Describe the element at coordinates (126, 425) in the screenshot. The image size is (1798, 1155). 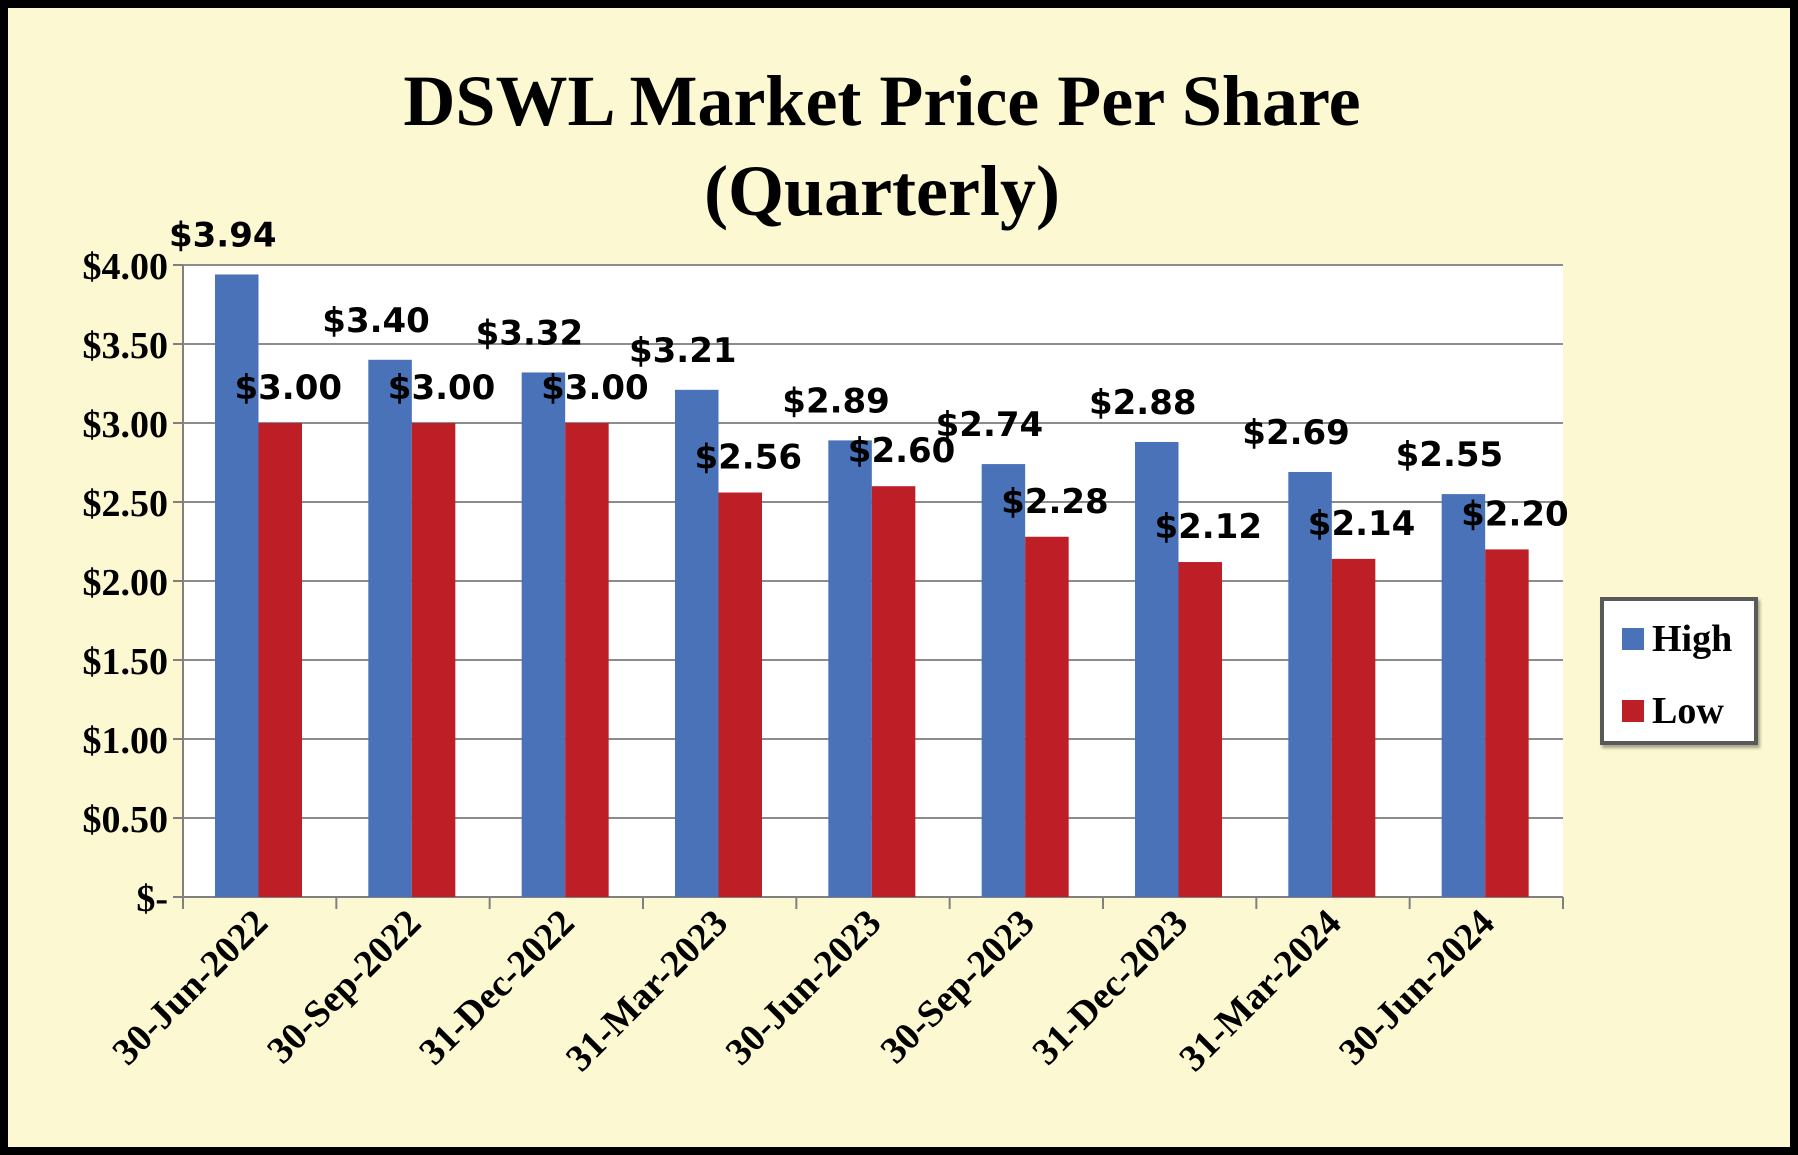
I see `y-tick-label: $3.00` at that location.